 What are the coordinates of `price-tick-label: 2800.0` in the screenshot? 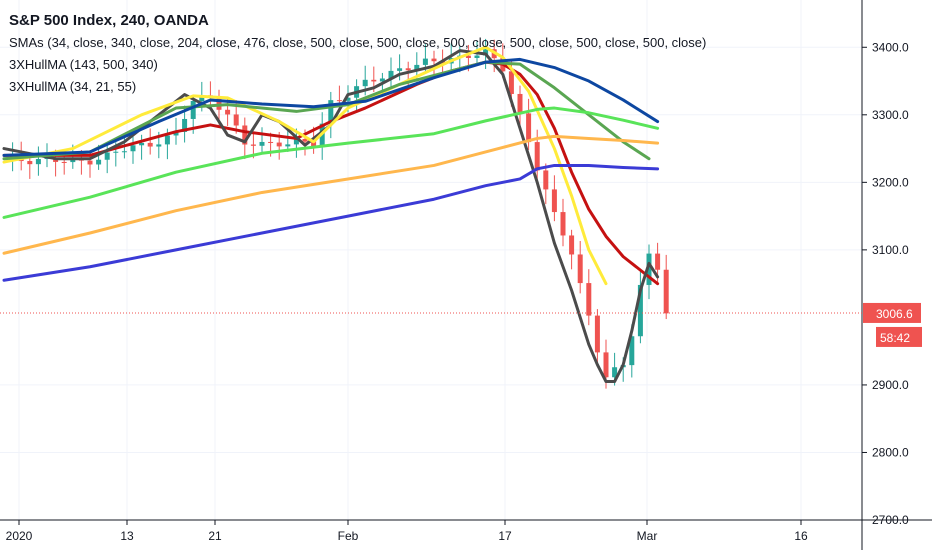 It's located at (890, 452).